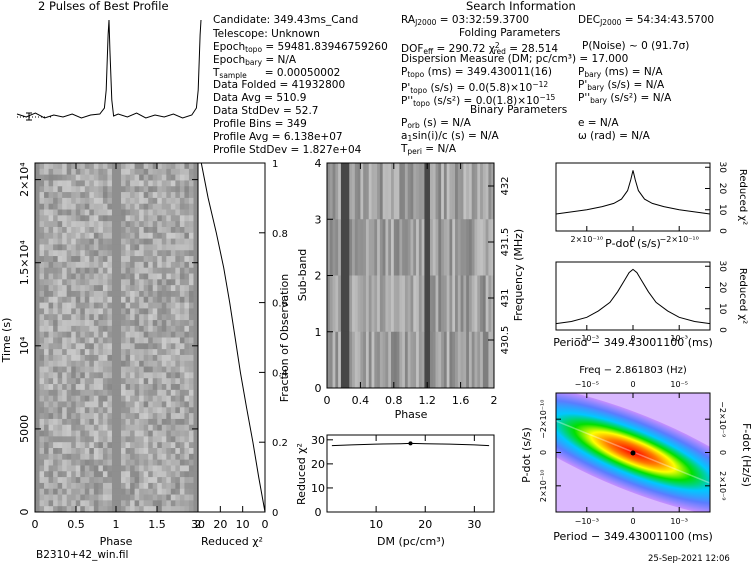 This screenshot has height=565, width=756. What do you see at coordinates (233, 337) in the screenshot?
I see `chi2-fraction-line` at bounding box center [233, 337].